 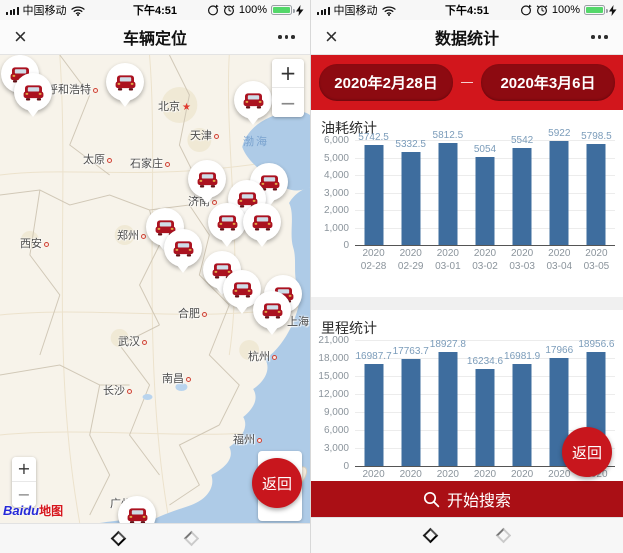 I want to click on city-name: 北京, so click(x=169, y=107).